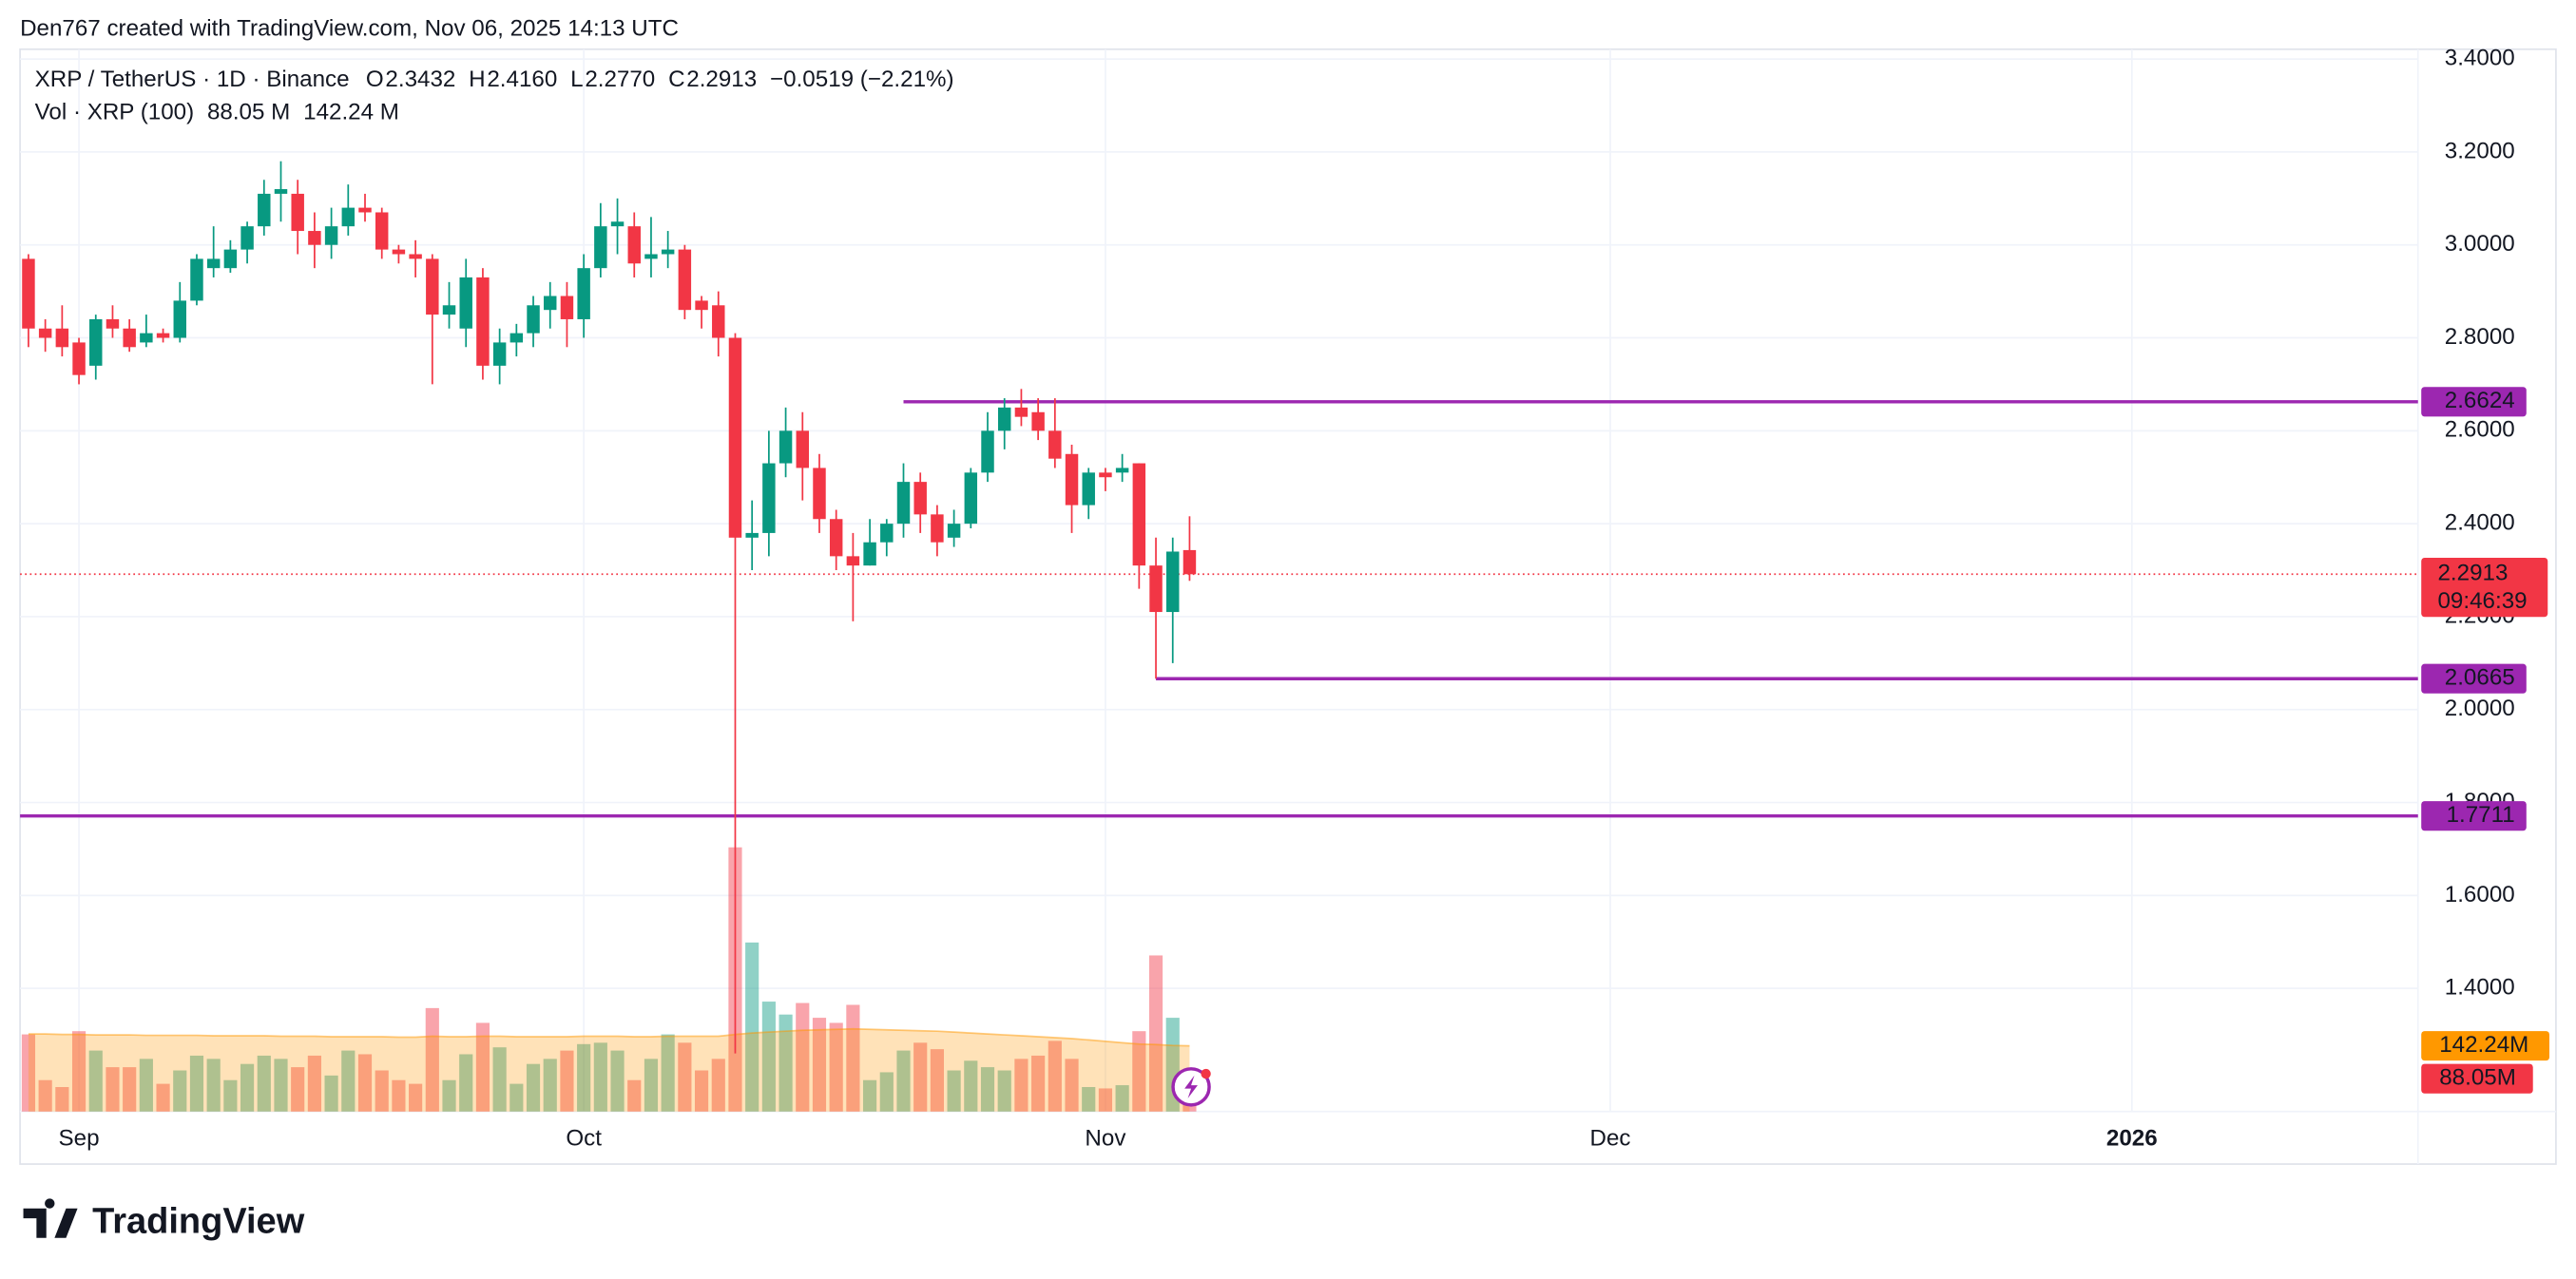 Image resolution: width=2576 pixels, height=1279 pixels. What do you see at coordinates (2480, 337) in the screenshot?
I see `y-tick-label: 2.8000` at bounding box center [2480, 337].